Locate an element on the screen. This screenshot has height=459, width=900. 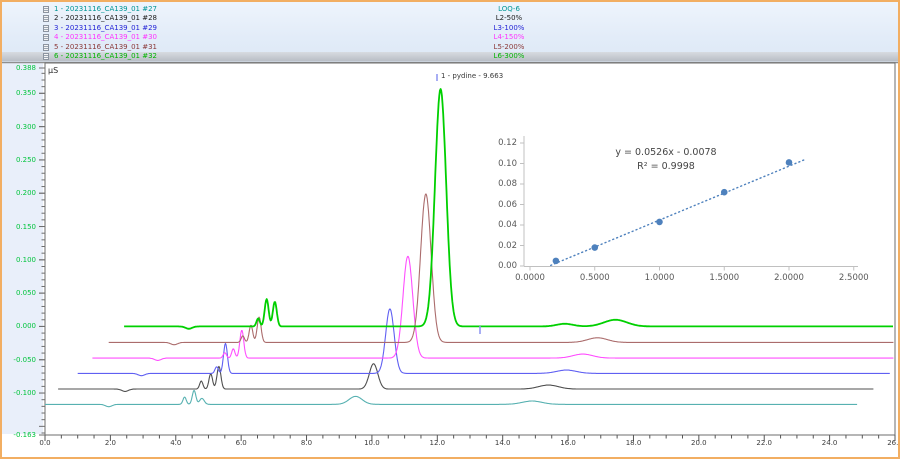
x-tick-label: 0.0 is located at coordinates (45, 443).